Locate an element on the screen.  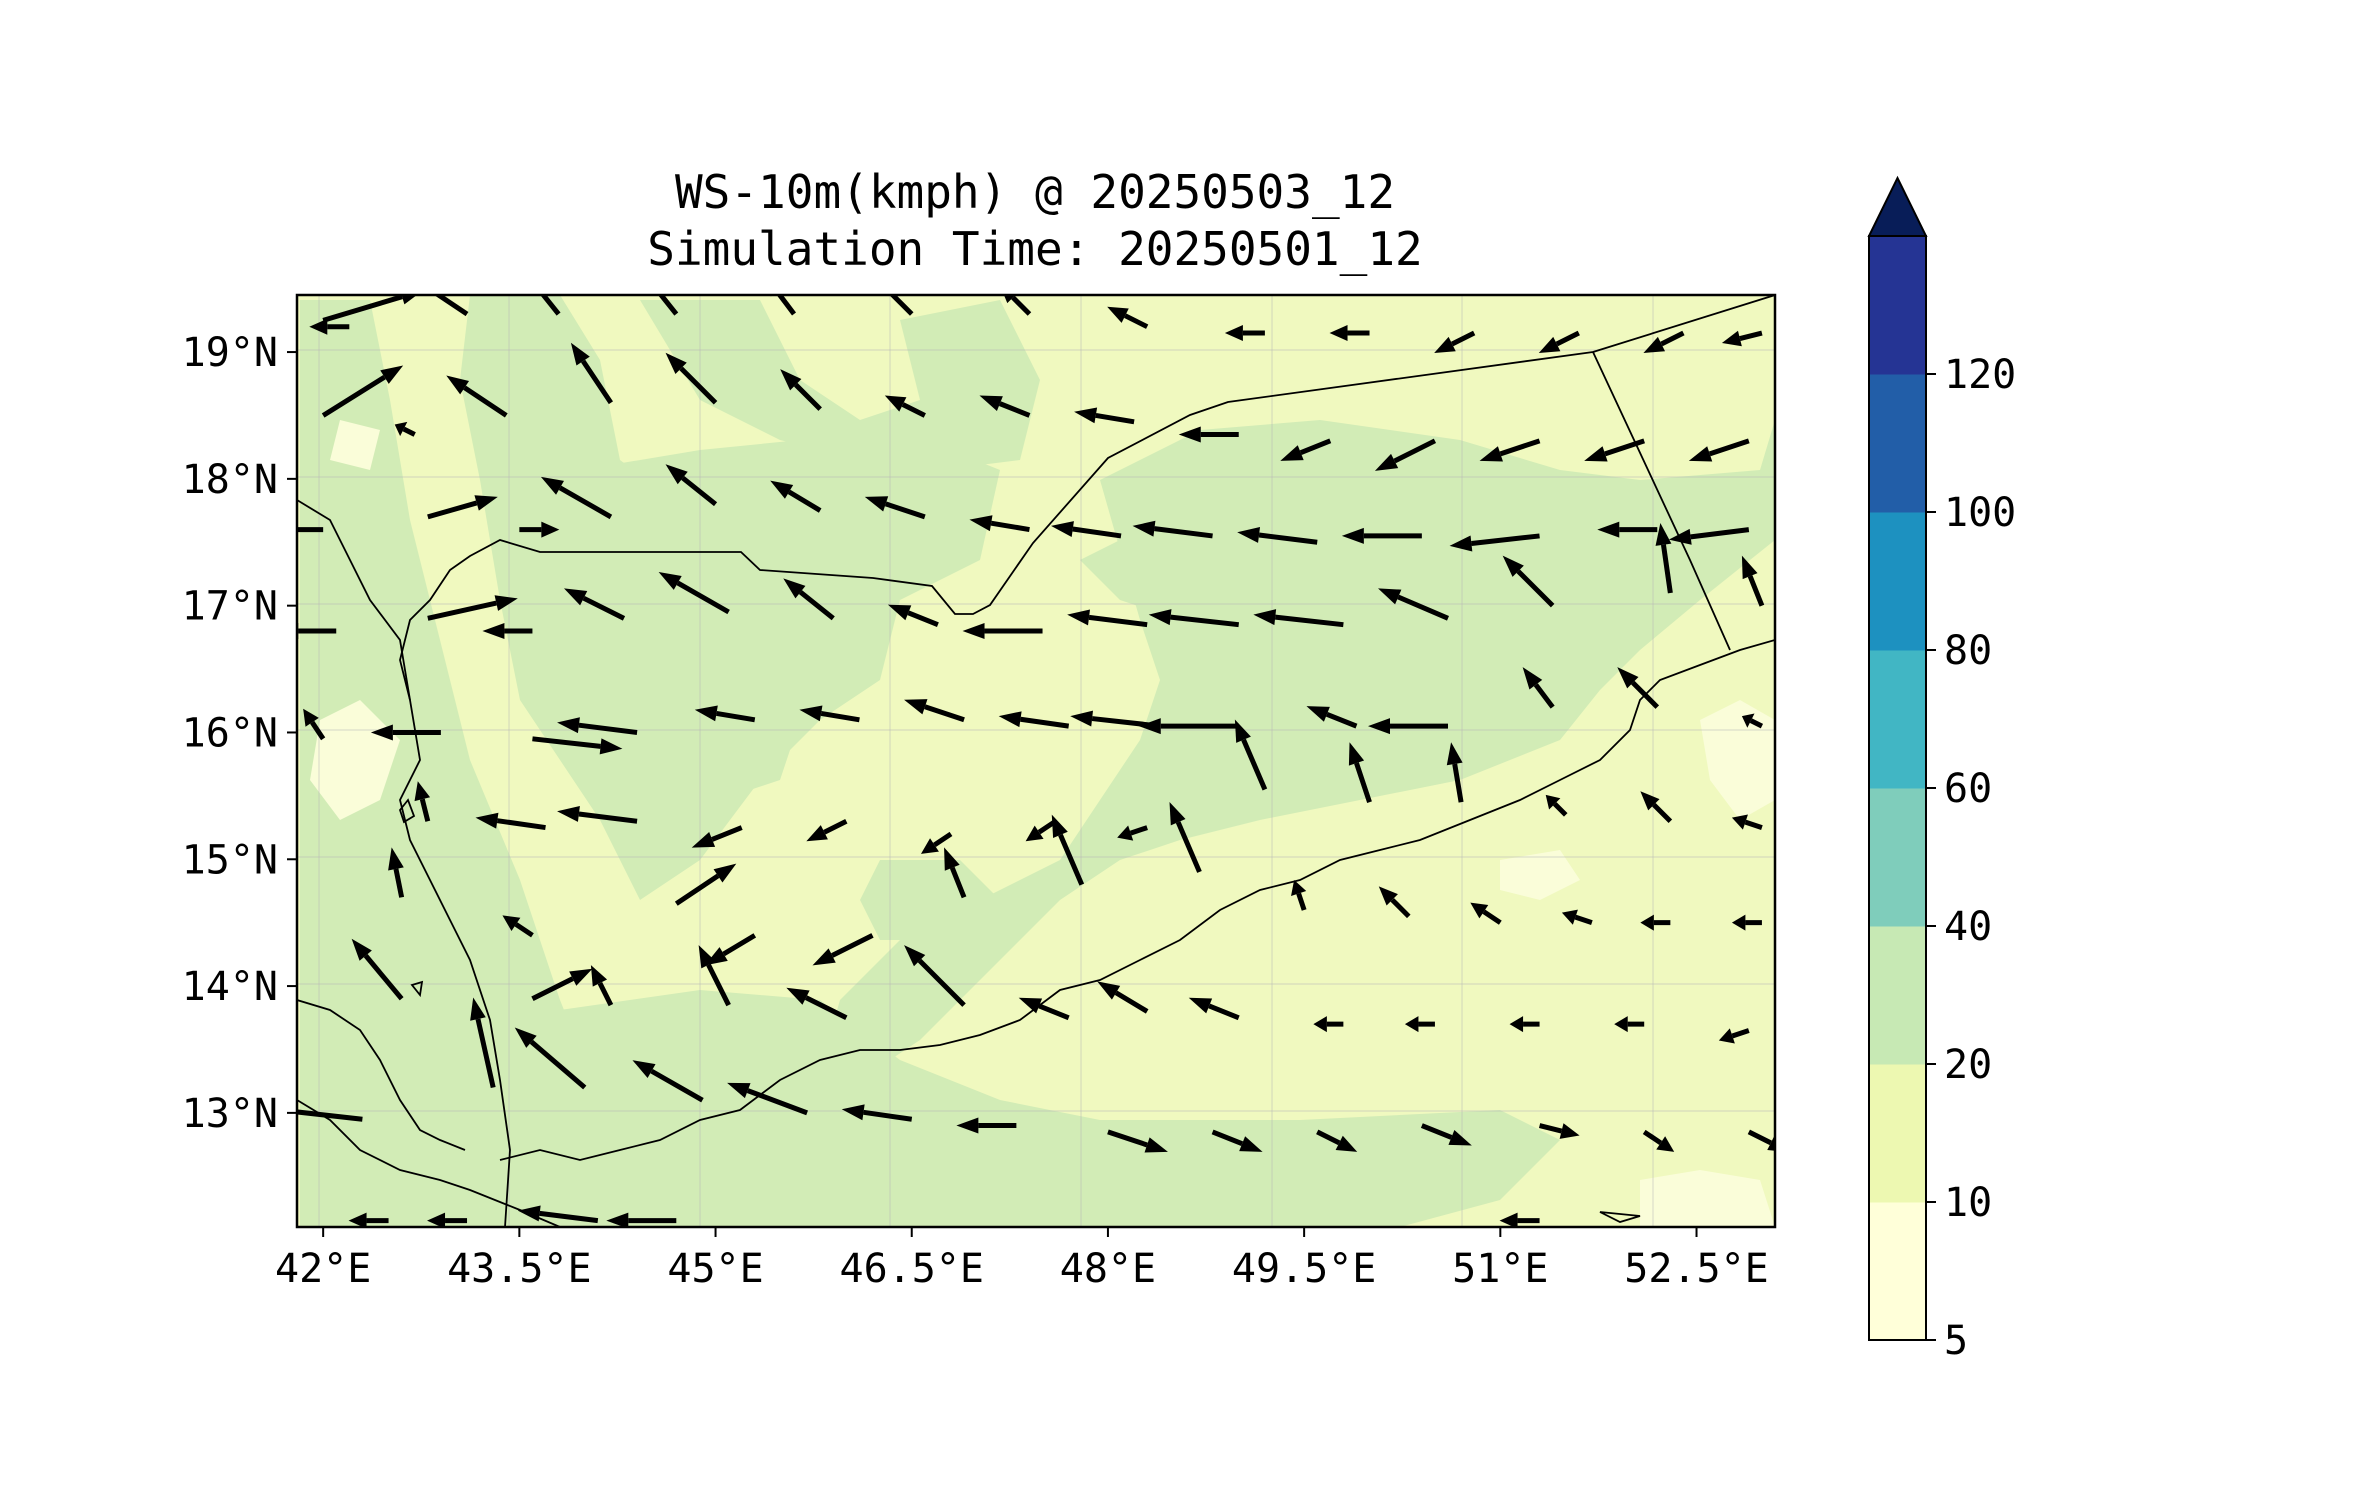
oman-saudi-border is located at coordinates (1683, 324).